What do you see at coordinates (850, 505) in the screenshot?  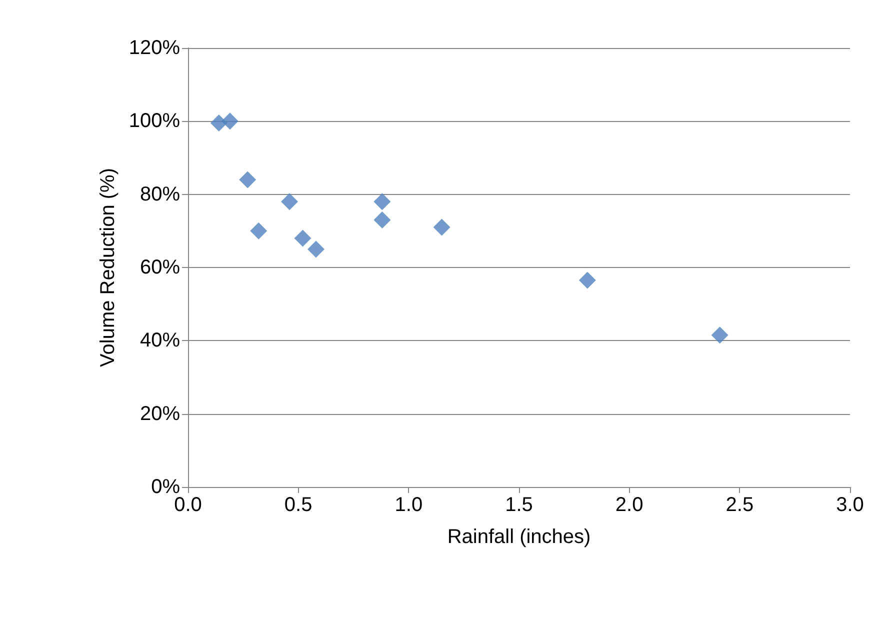 I see `x-tick-label: 3.0` at bounding box center [850, 505].